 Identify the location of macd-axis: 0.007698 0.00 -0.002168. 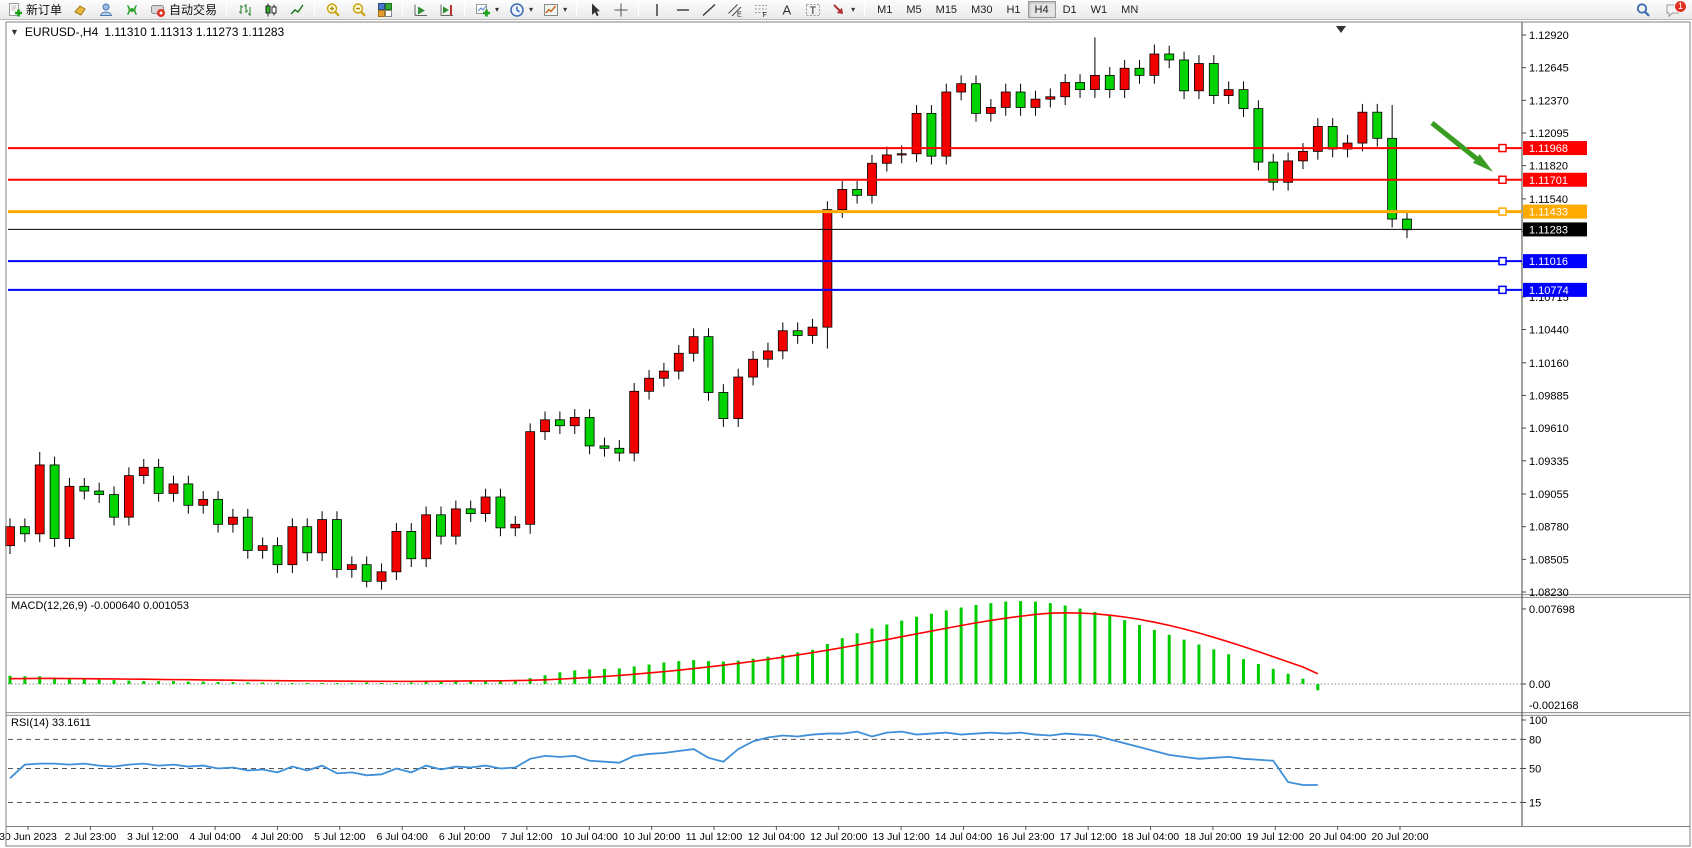
(1550, 658).